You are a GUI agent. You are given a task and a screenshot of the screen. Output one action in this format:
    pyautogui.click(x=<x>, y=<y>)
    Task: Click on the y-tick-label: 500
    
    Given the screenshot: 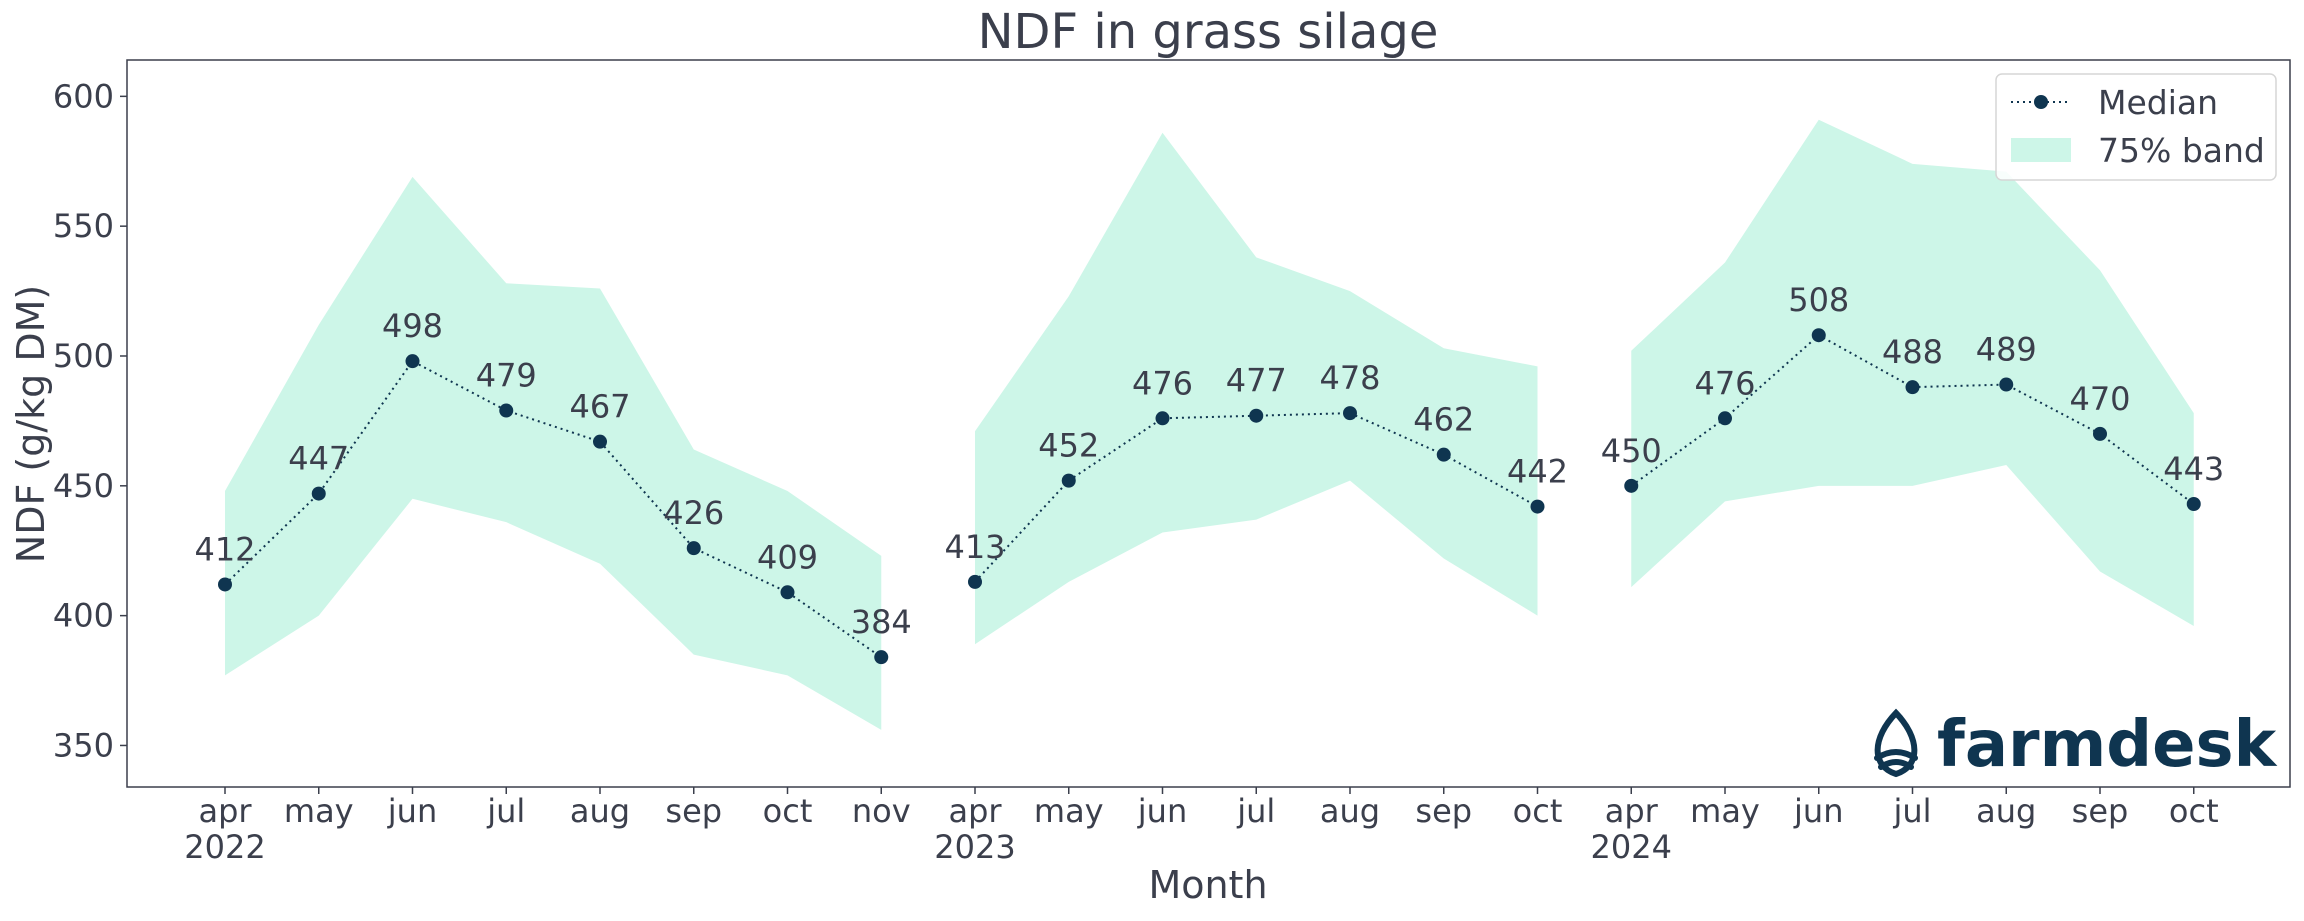 What is the action you would take?
    pyautogui.click(x=83, y=356)
    